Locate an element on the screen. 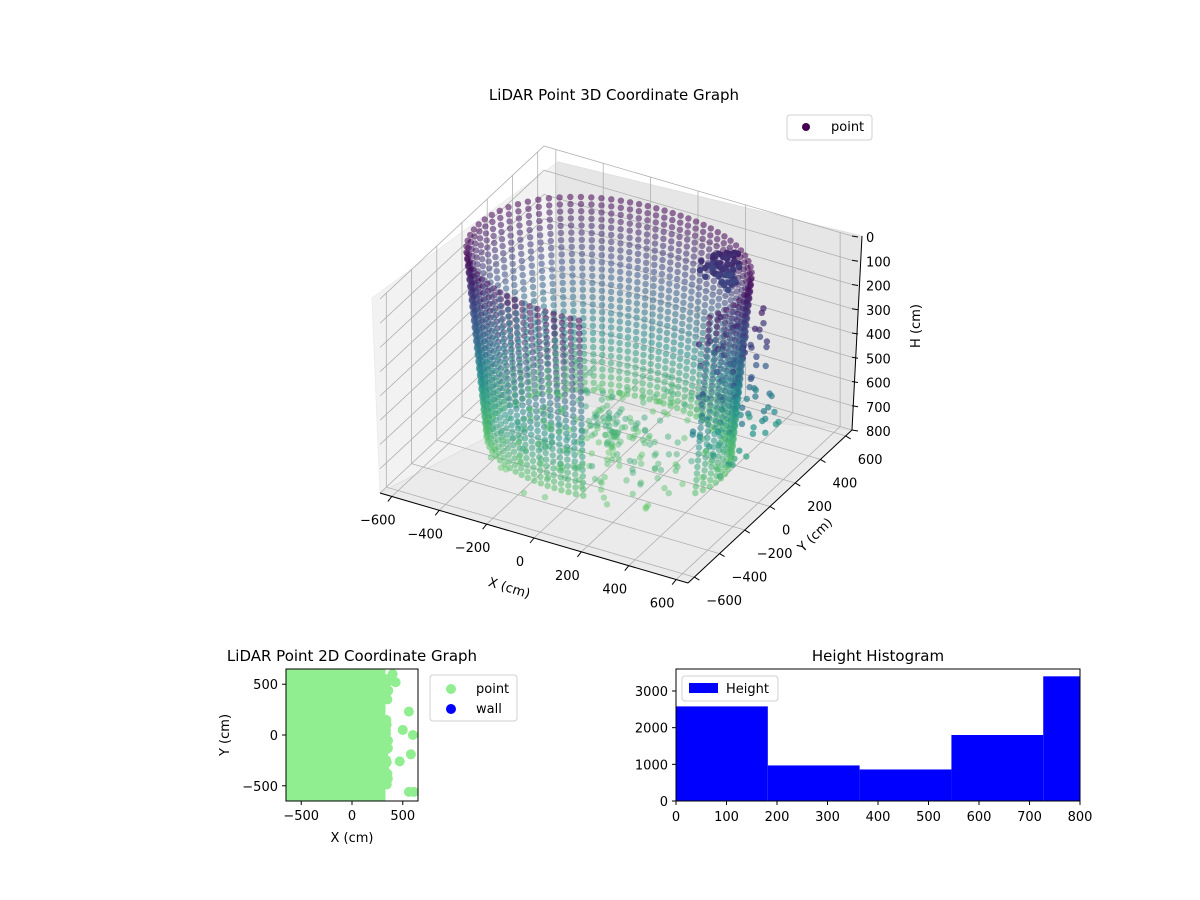 This screenshot has height=900, width=1200. x-tick-label-3d: 0 is located at coordinates (520, 562).